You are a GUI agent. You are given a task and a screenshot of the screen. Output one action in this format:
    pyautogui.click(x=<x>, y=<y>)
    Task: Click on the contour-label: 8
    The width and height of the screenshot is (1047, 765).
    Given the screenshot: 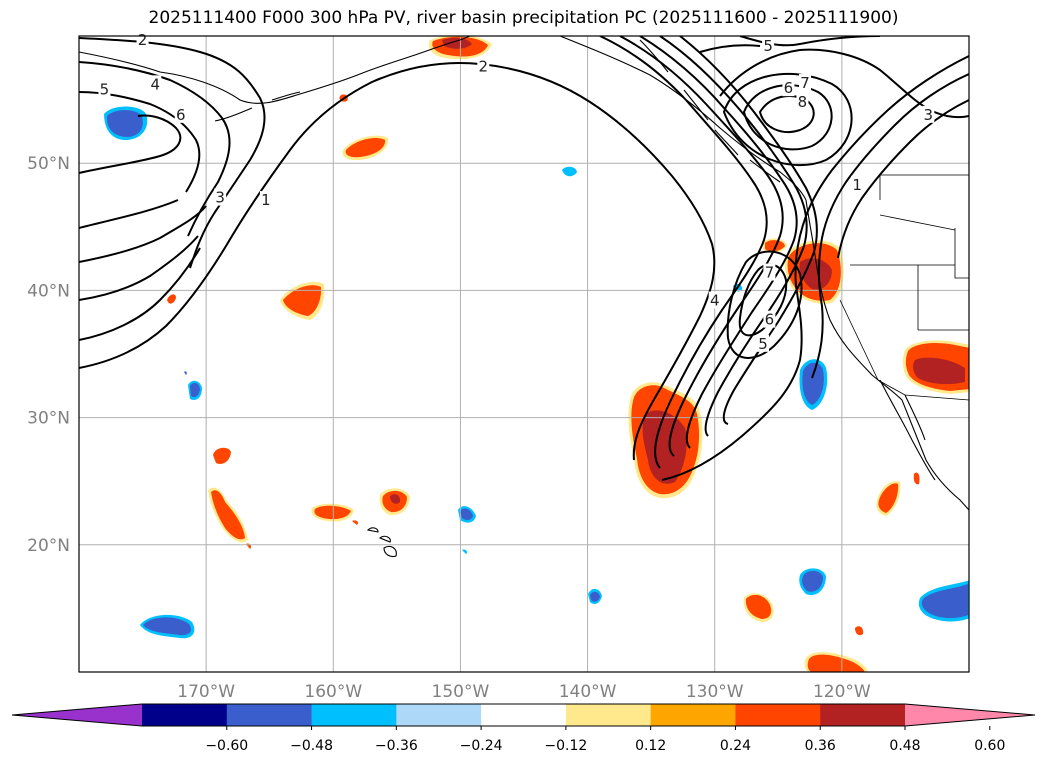 What is the action you would take?
    pyautogui.click(x=803, y=102)
    